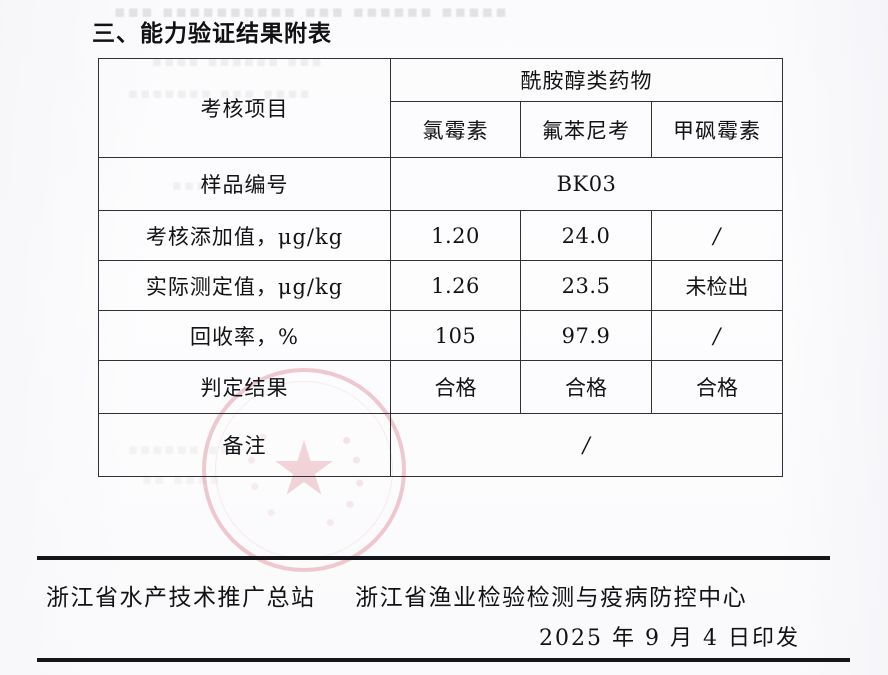  Describe the element at coordinates (586, 285) in the screenshot. I see `row-value-measured-florfenicol: 23.5` at that location.